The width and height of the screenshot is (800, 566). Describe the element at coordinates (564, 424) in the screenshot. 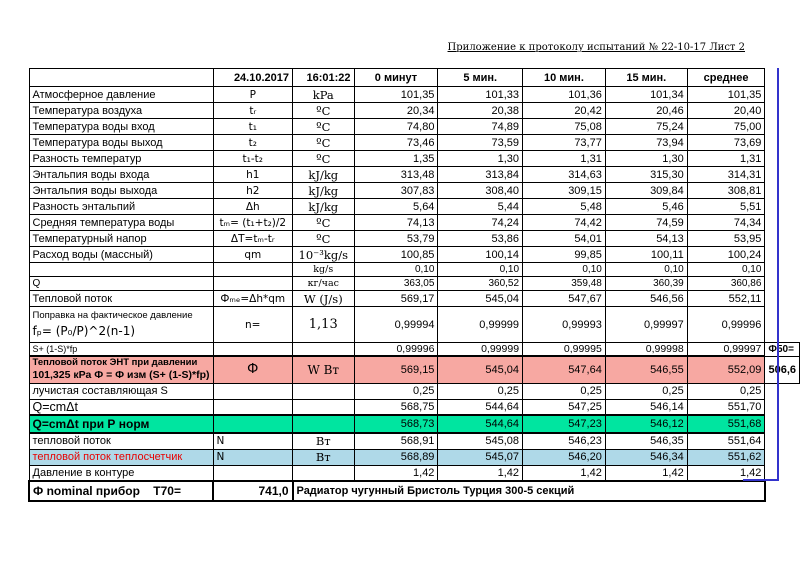

I see `value-cell: 547,23` at that location.